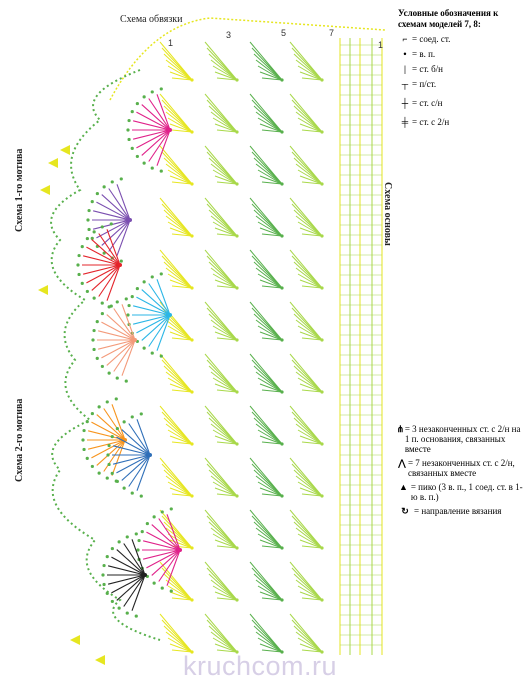  Describe the element at coordinates (462, 122) in the screenshot. I see `legend-item: ╪ = ст. с 2/н` at that location.